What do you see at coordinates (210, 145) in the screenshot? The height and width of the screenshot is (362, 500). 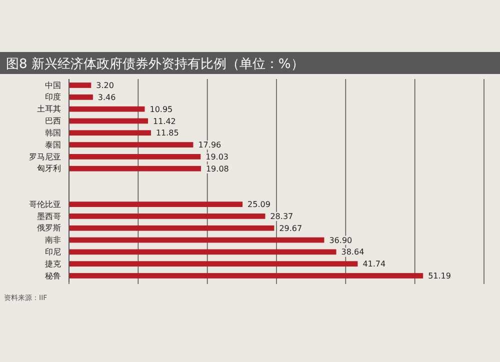 I see `data-label: 17.96` at bounding box center [210, 145].